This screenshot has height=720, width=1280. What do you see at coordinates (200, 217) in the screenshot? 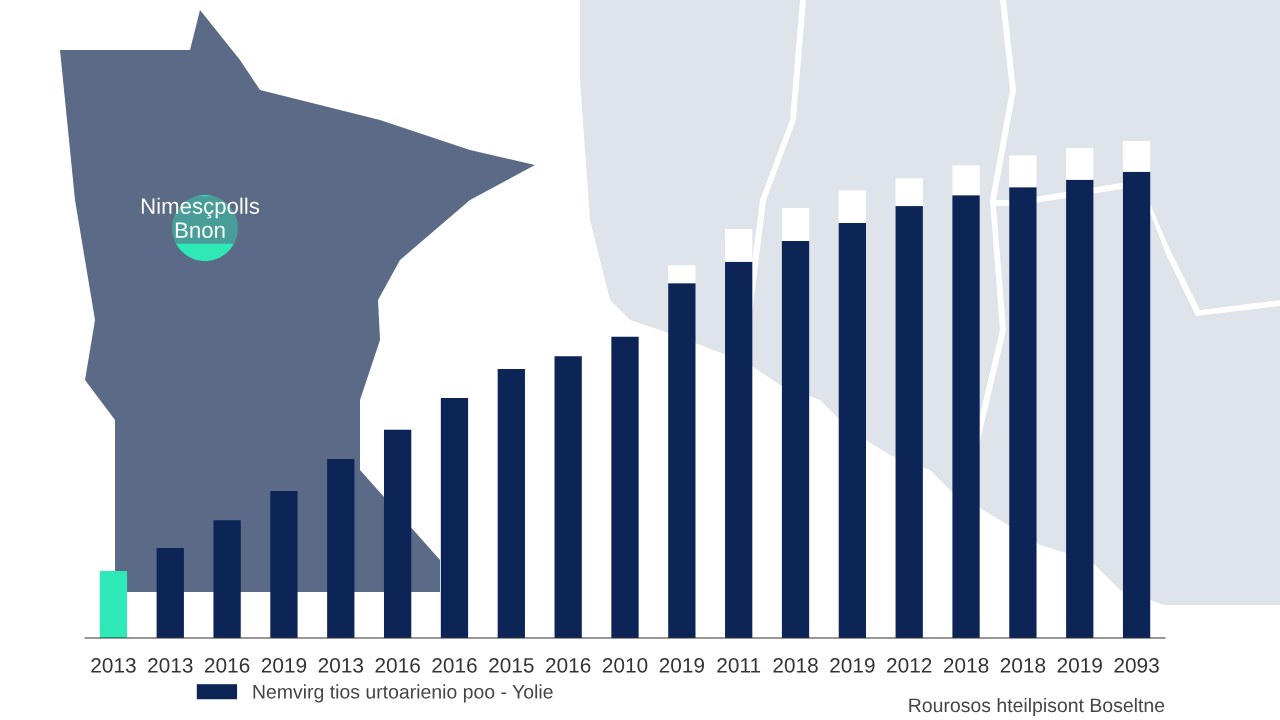
I see `annotation: Nimesçpolls Bnon` at bounding box center [200, 217].